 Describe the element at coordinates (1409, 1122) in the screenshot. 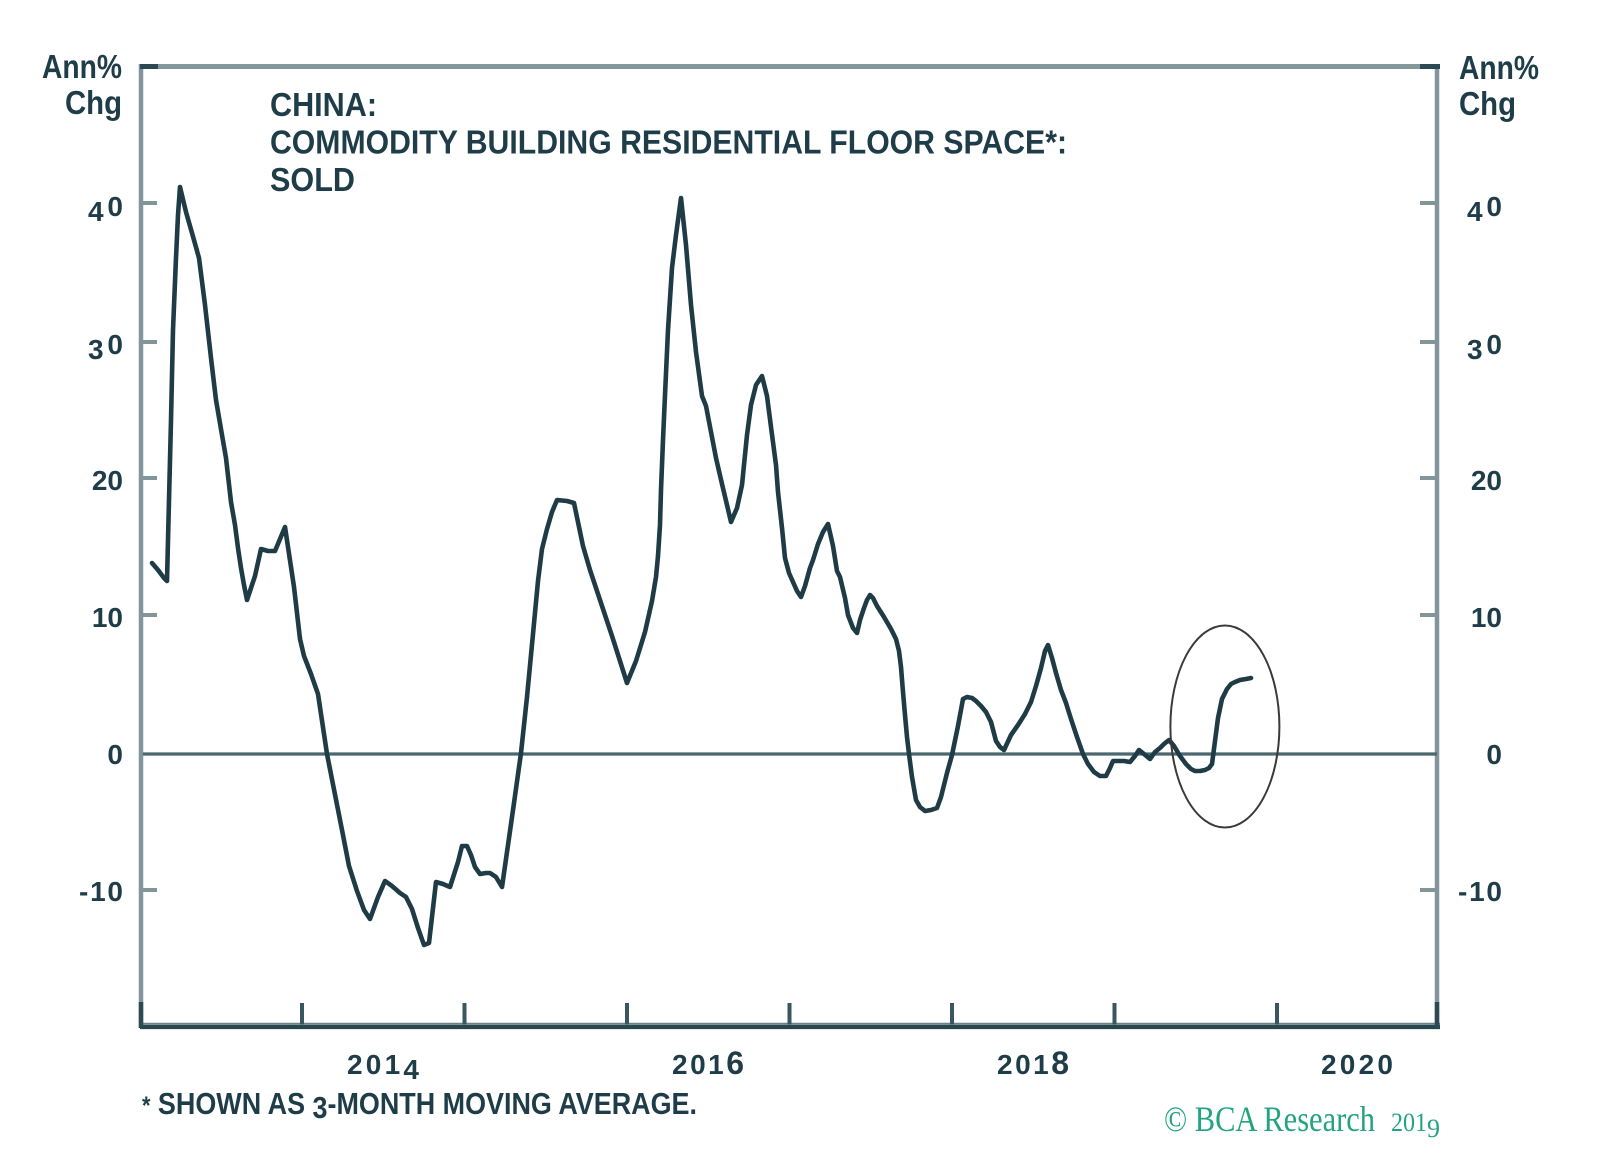

I see `svg-text: 201` at that location.